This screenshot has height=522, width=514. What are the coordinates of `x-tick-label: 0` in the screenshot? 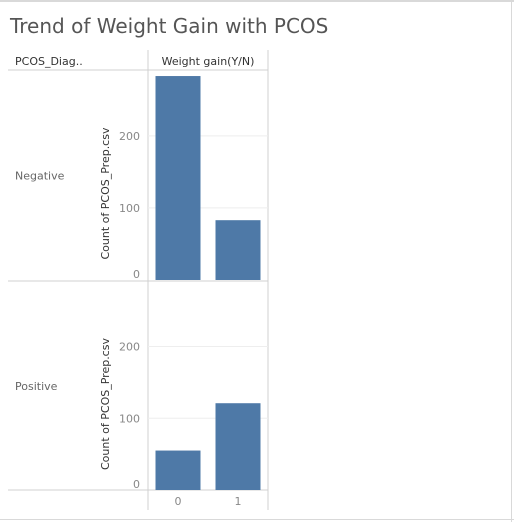 It's located at (178, 501).